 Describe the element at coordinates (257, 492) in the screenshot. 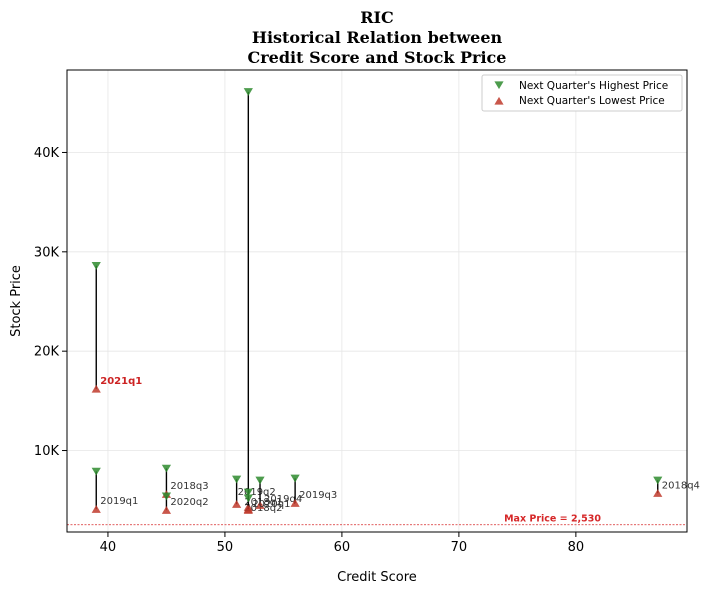

I see `point-label: 2019q2` at that location.